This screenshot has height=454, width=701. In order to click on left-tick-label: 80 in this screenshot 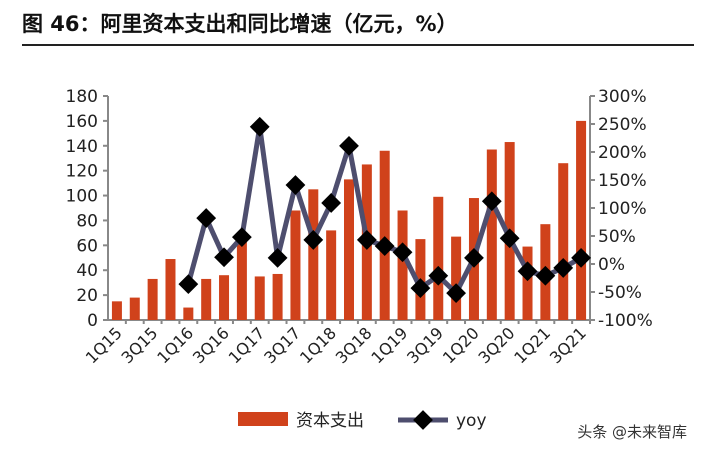, I will do `click(87, 221)`.